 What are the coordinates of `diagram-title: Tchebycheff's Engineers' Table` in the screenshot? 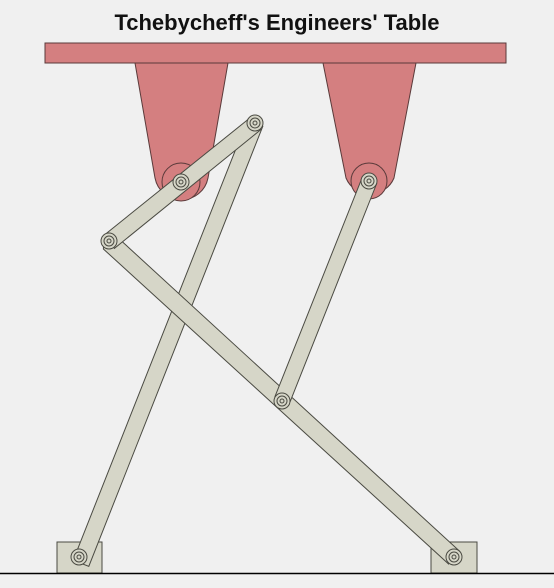 It's located at (277, 22).